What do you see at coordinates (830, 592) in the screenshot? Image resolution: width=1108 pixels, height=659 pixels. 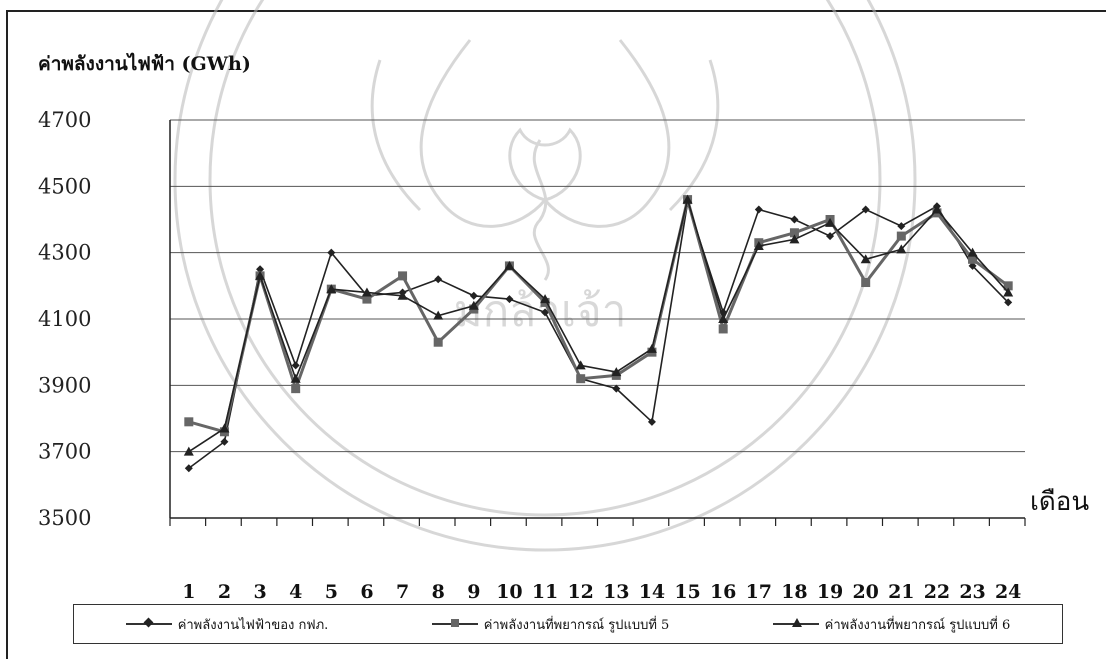 I see `x-tick-label: 19` at bounding box center [830, 592].